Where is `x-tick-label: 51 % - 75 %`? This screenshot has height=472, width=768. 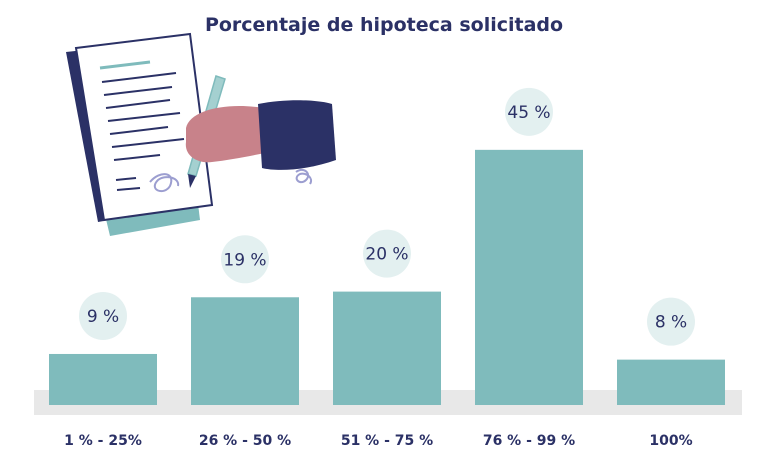 x-tick-label: 51 % - 75 % is located at coordinates (387, 441).